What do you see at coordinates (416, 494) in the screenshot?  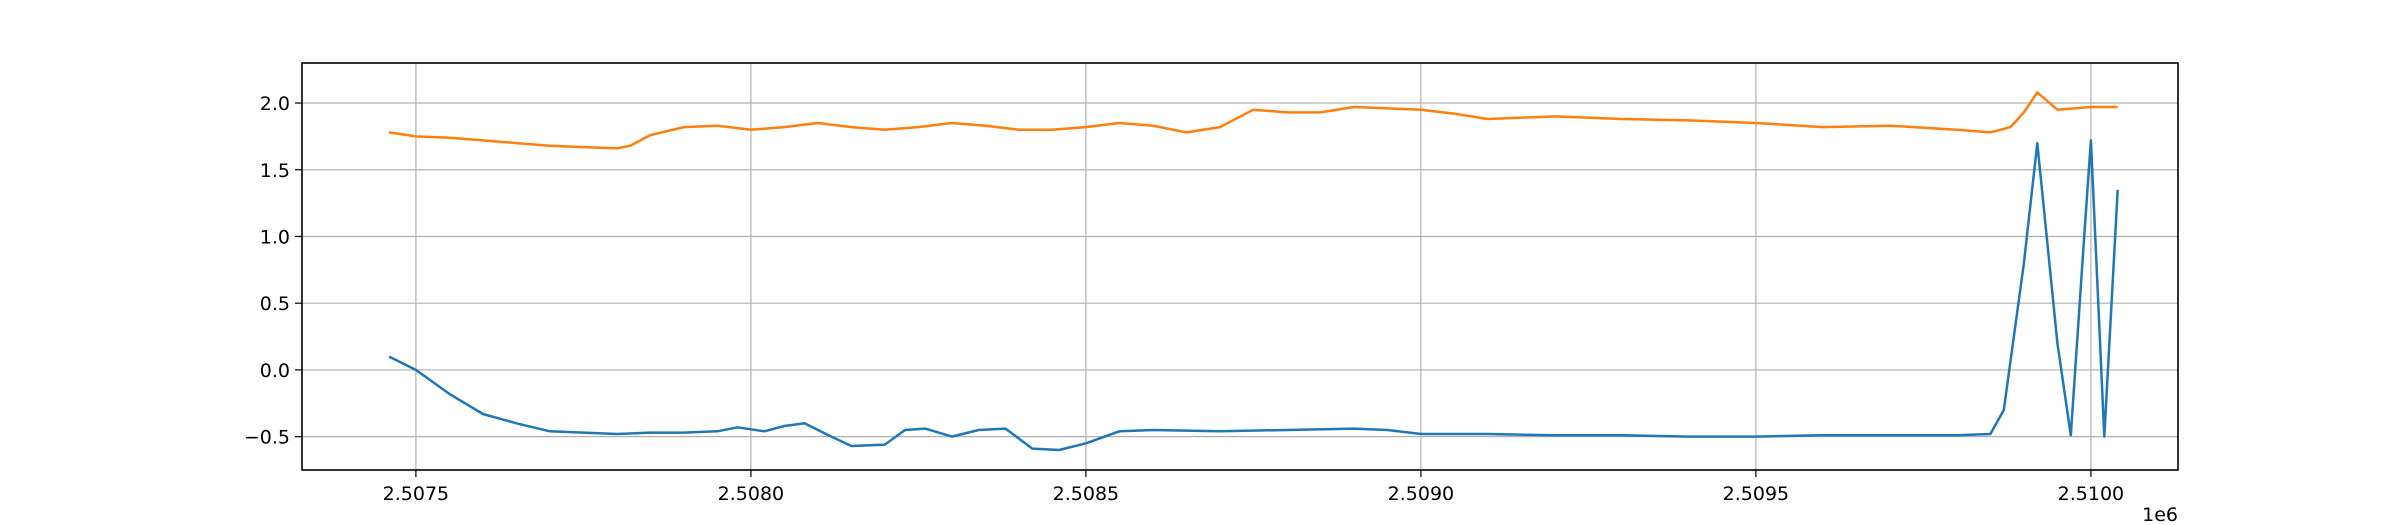 I see `x-tick-label-0: 2.5075` at bounding box center [416, 494].